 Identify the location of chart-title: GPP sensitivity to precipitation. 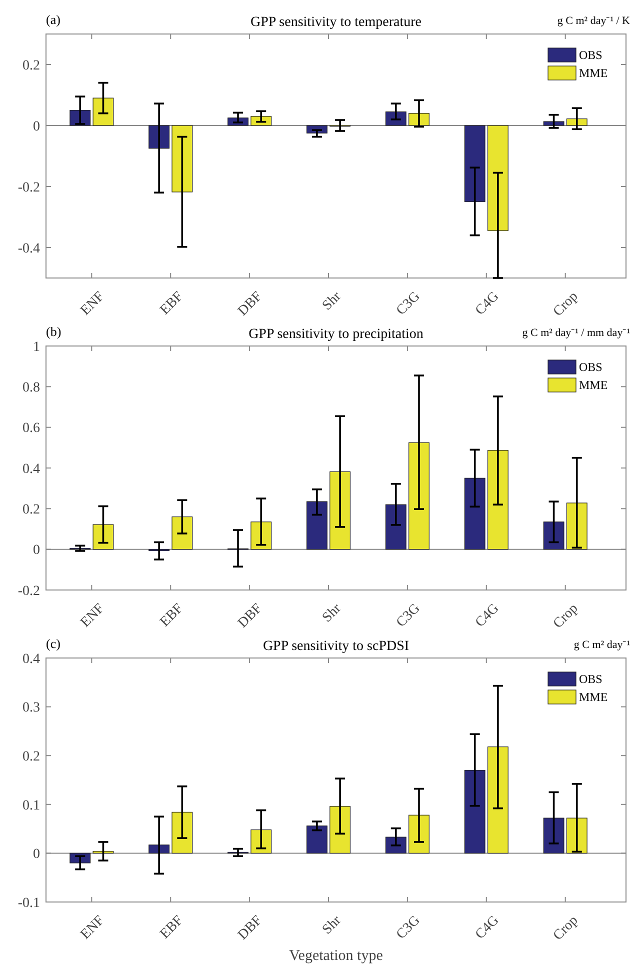
(336, 334).